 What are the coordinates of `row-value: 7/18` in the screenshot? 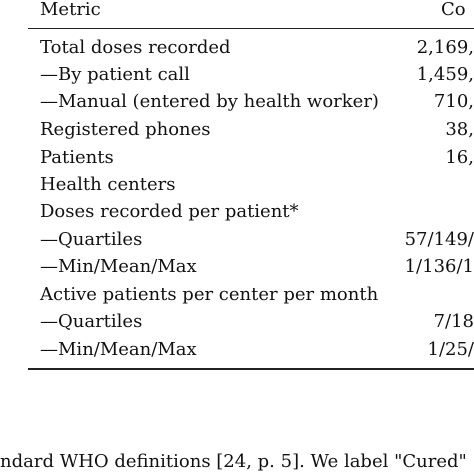 It's located at (453, 321).